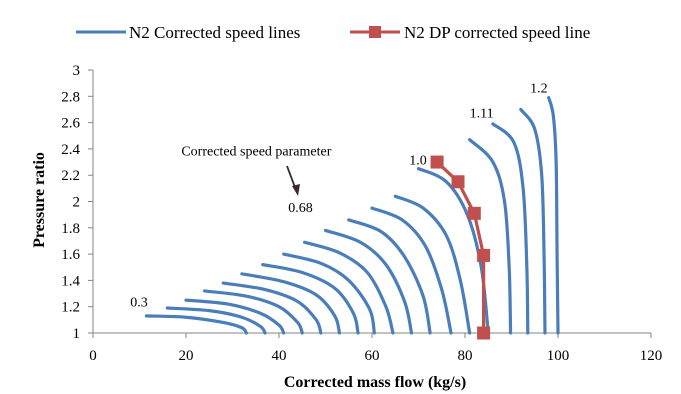  What do you see at coordinates (418, 161) in the screenshot?
I see `annotation-label: 1.0` at bounding box center [418, 161].